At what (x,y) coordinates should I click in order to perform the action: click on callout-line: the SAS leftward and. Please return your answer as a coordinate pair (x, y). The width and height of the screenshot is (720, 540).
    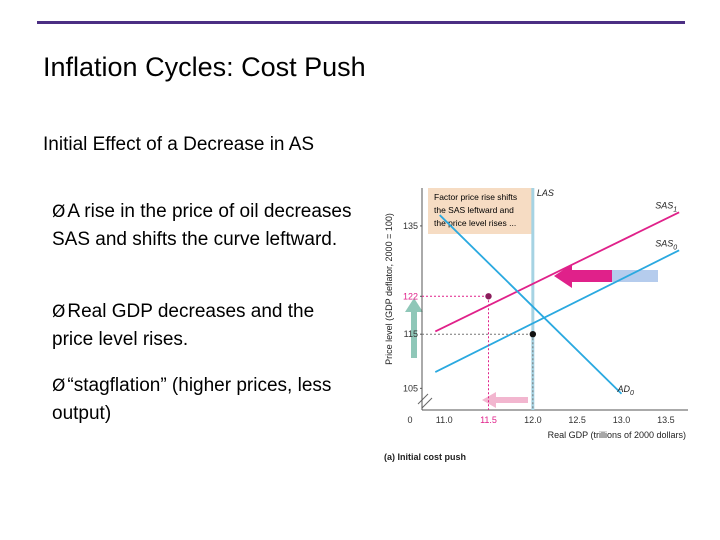
    Looking at the image, I should click on (474, 210).